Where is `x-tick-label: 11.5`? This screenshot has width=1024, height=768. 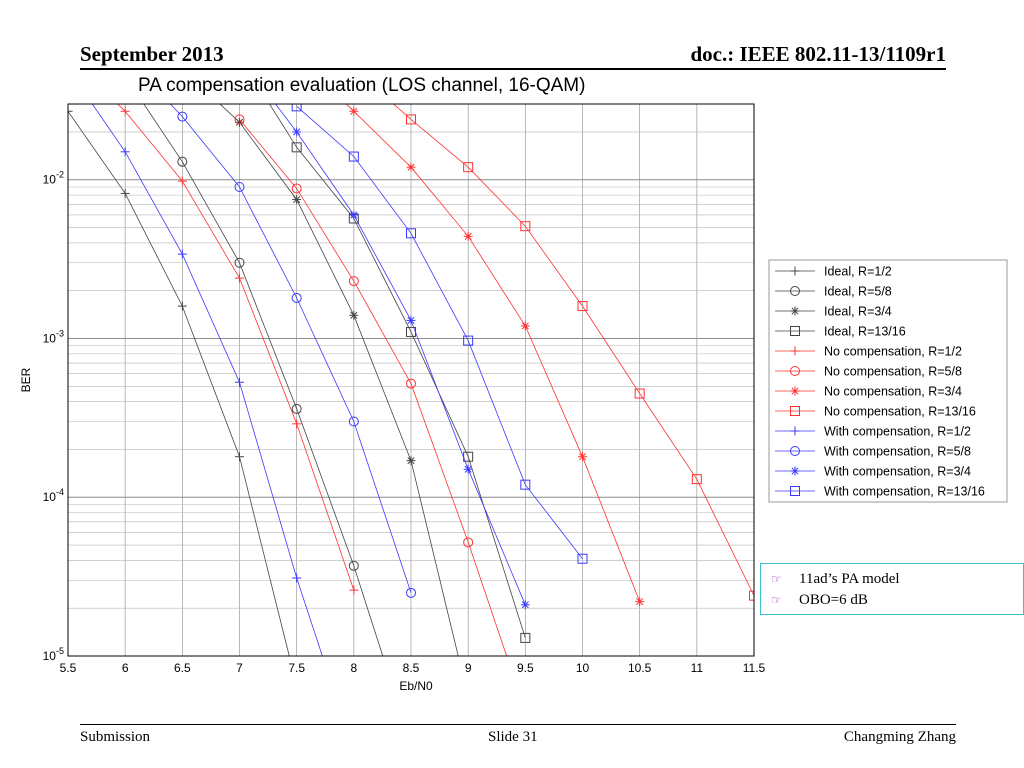 x-tick-label: 11.5 is located at coordinates (754, 668).